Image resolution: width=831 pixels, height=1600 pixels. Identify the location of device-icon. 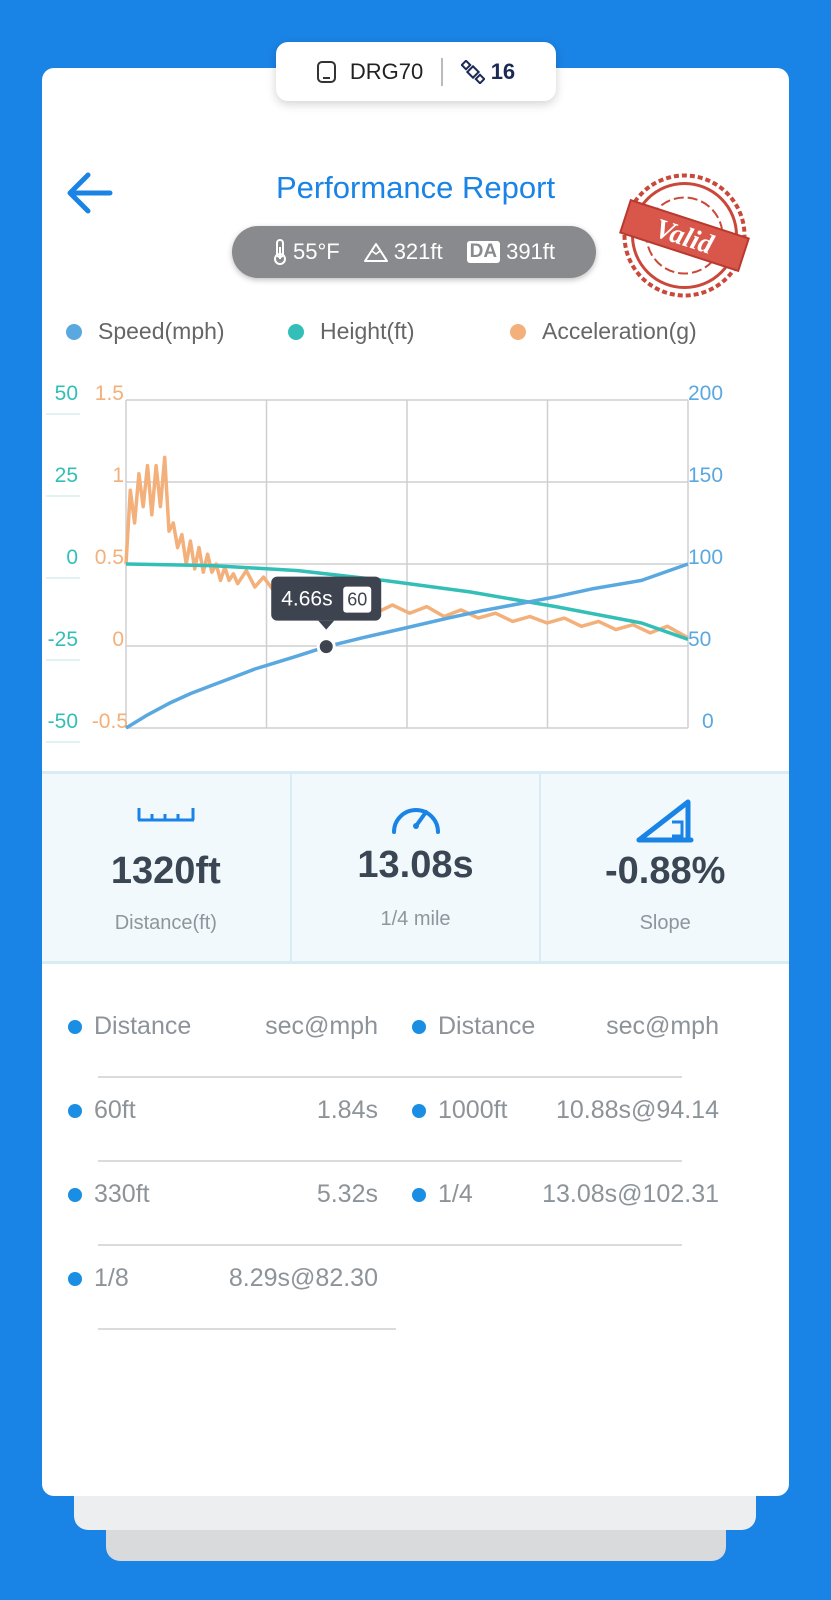
(326, 71).